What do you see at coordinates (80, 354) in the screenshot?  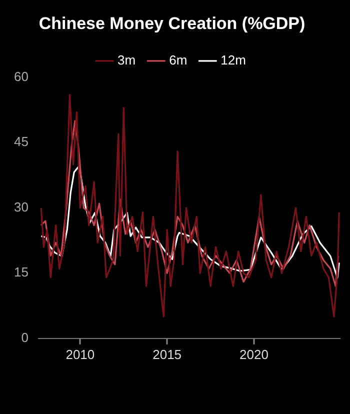 I see `x-tick-label: 2010` at bounding box center [80, 354].